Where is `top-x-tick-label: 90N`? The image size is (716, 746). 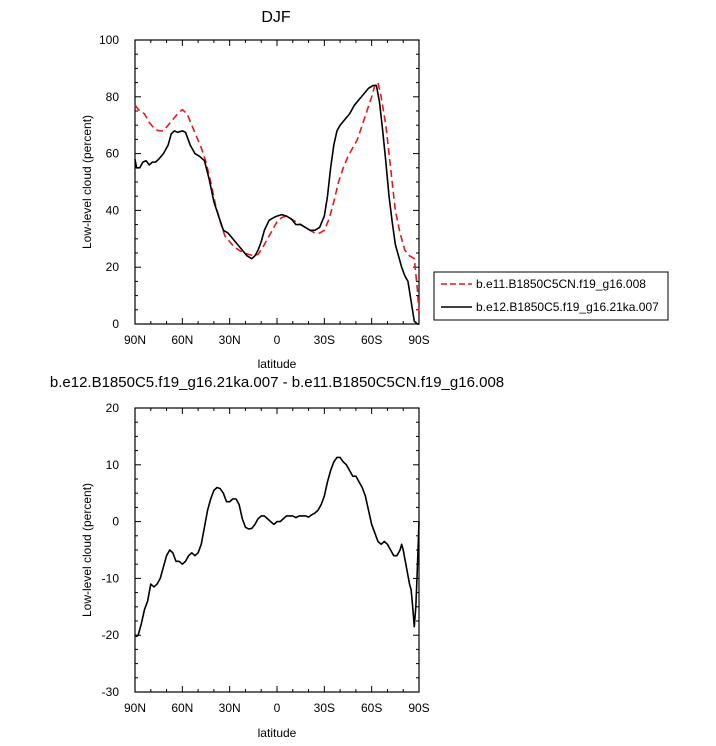 top-x-tick-label: 90N is located at coordinates (135, 340).